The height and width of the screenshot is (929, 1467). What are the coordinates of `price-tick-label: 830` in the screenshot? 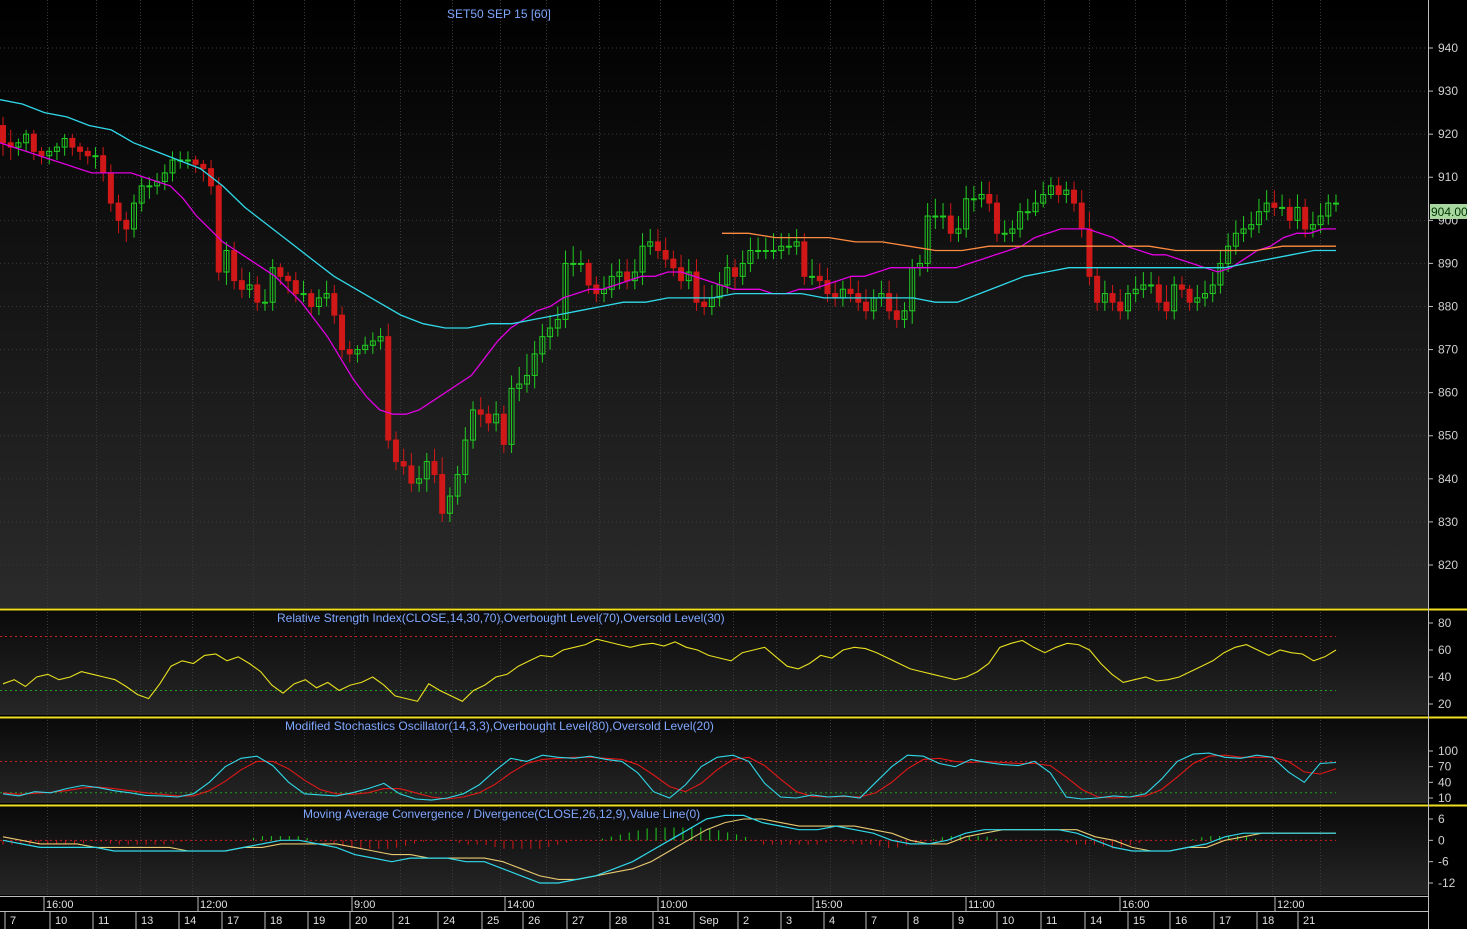 It's located at (1448, 522).